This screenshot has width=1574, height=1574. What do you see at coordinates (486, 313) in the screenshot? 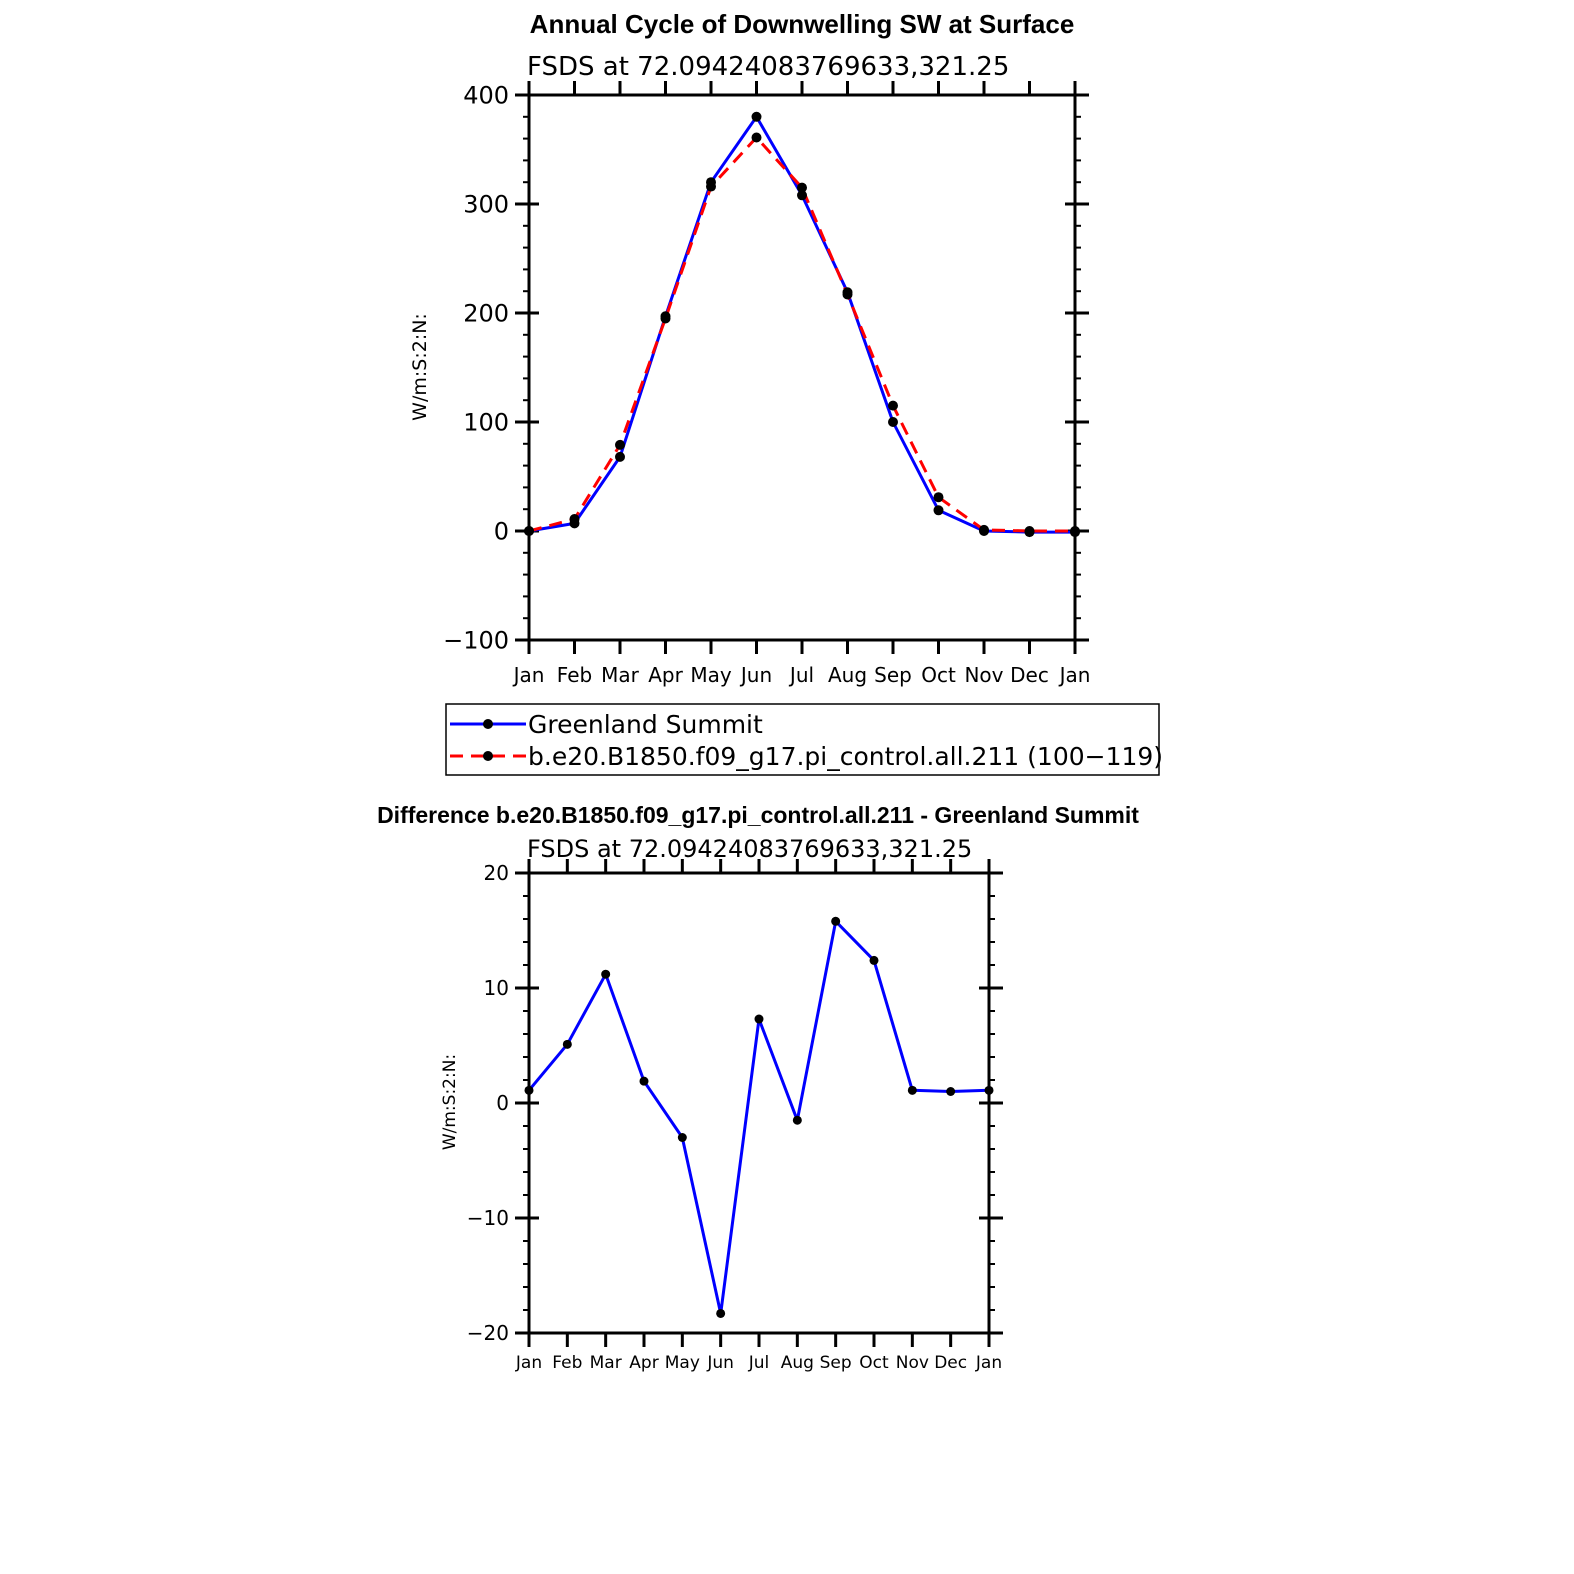
I see `y-tick-label: 200` at bounding box center [486, 313].